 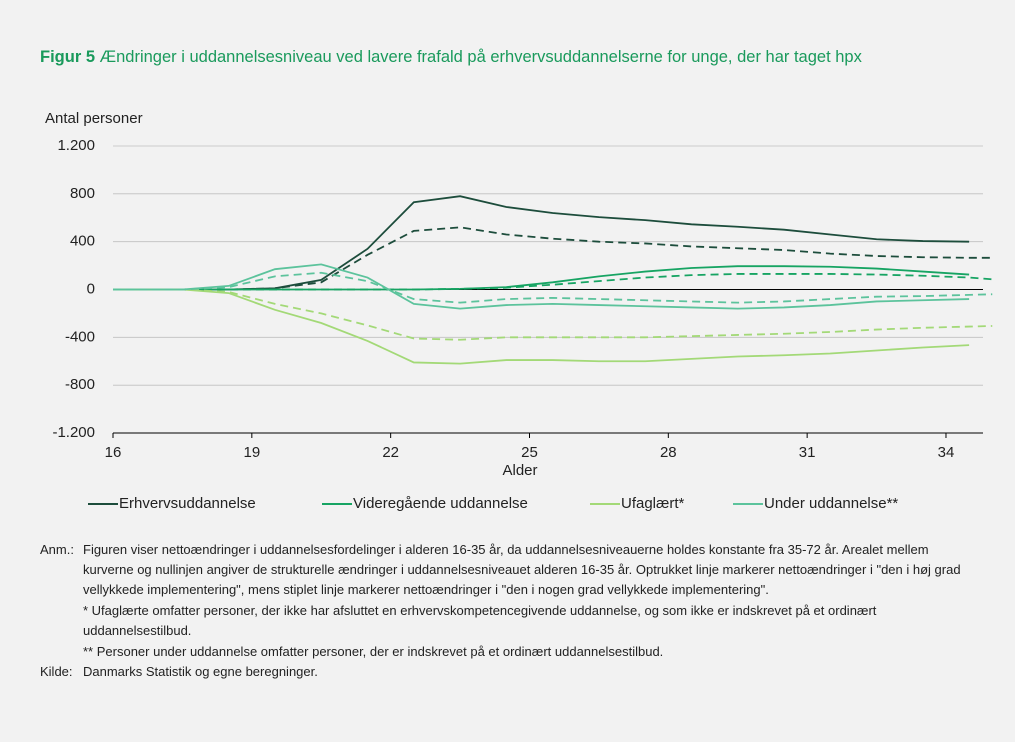 I want to click on y-tick-label: 1.200, so click(x=76, y=145).